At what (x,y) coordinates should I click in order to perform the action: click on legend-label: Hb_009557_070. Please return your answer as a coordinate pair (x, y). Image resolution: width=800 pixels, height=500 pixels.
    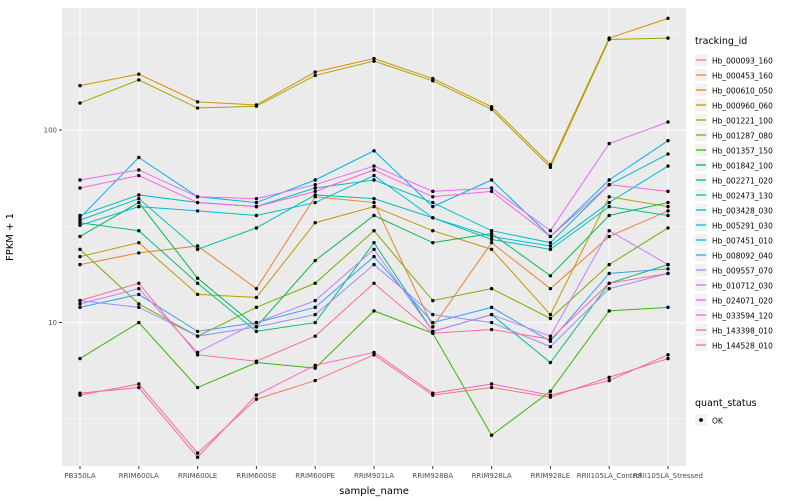
    Looking at the image, I should click on (742, 271).